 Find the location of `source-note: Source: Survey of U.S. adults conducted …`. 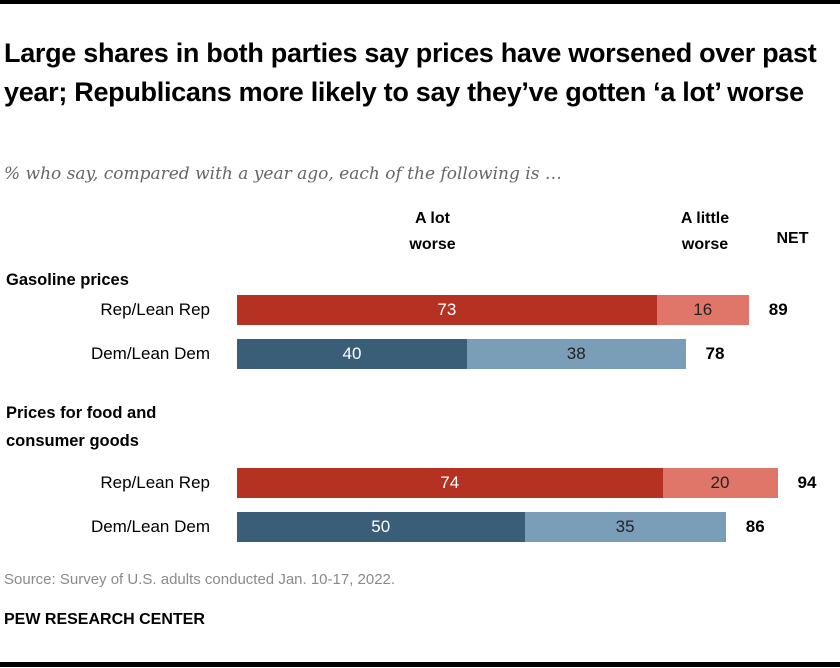

source-note: Source: Survey of U.S. adults conducted … is located at coordinates (200, 579).